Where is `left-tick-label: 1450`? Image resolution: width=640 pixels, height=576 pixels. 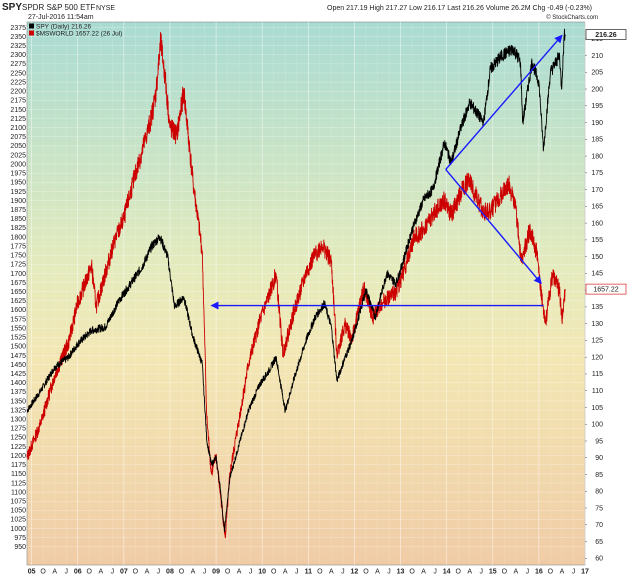
left-tick-label: 1450 is located at coordinates (18, 365).